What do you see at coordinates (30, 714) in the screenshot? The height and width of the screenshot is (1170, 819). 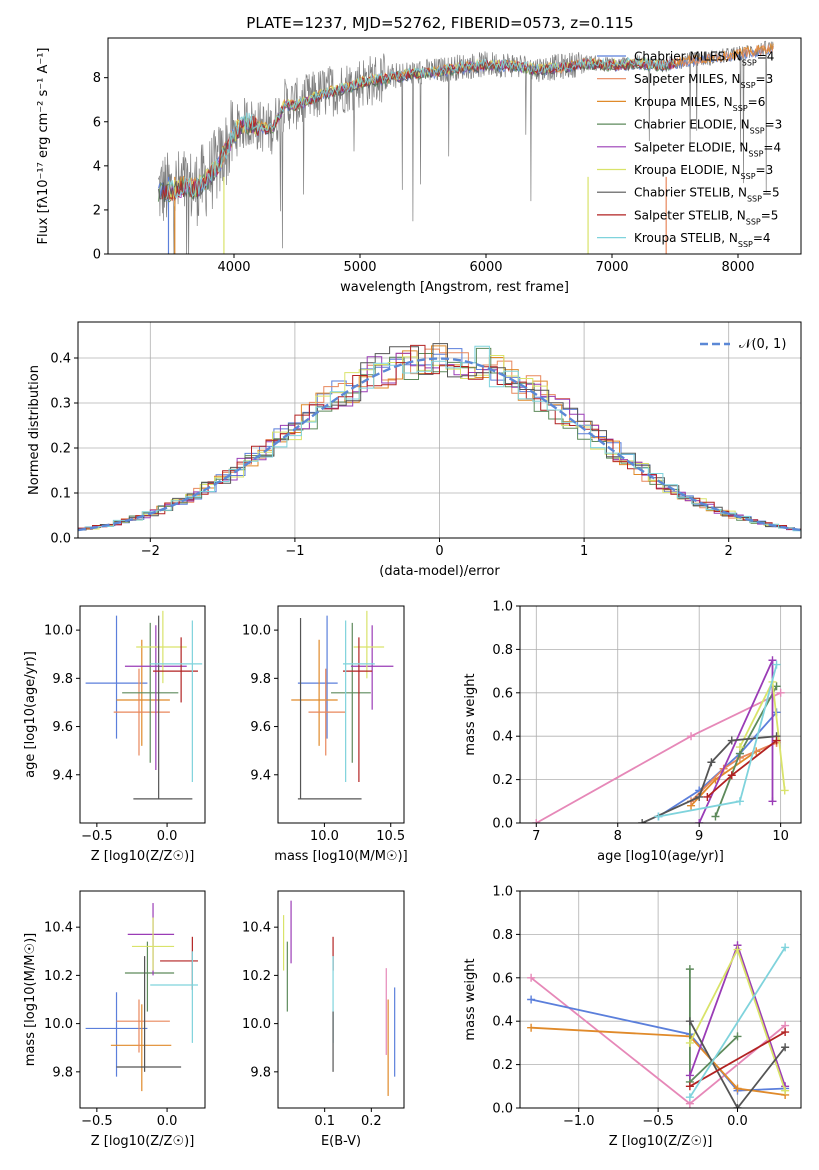 I see `y-axis-label: age [log10(age/yr)]` at bounding box center [30, 714].